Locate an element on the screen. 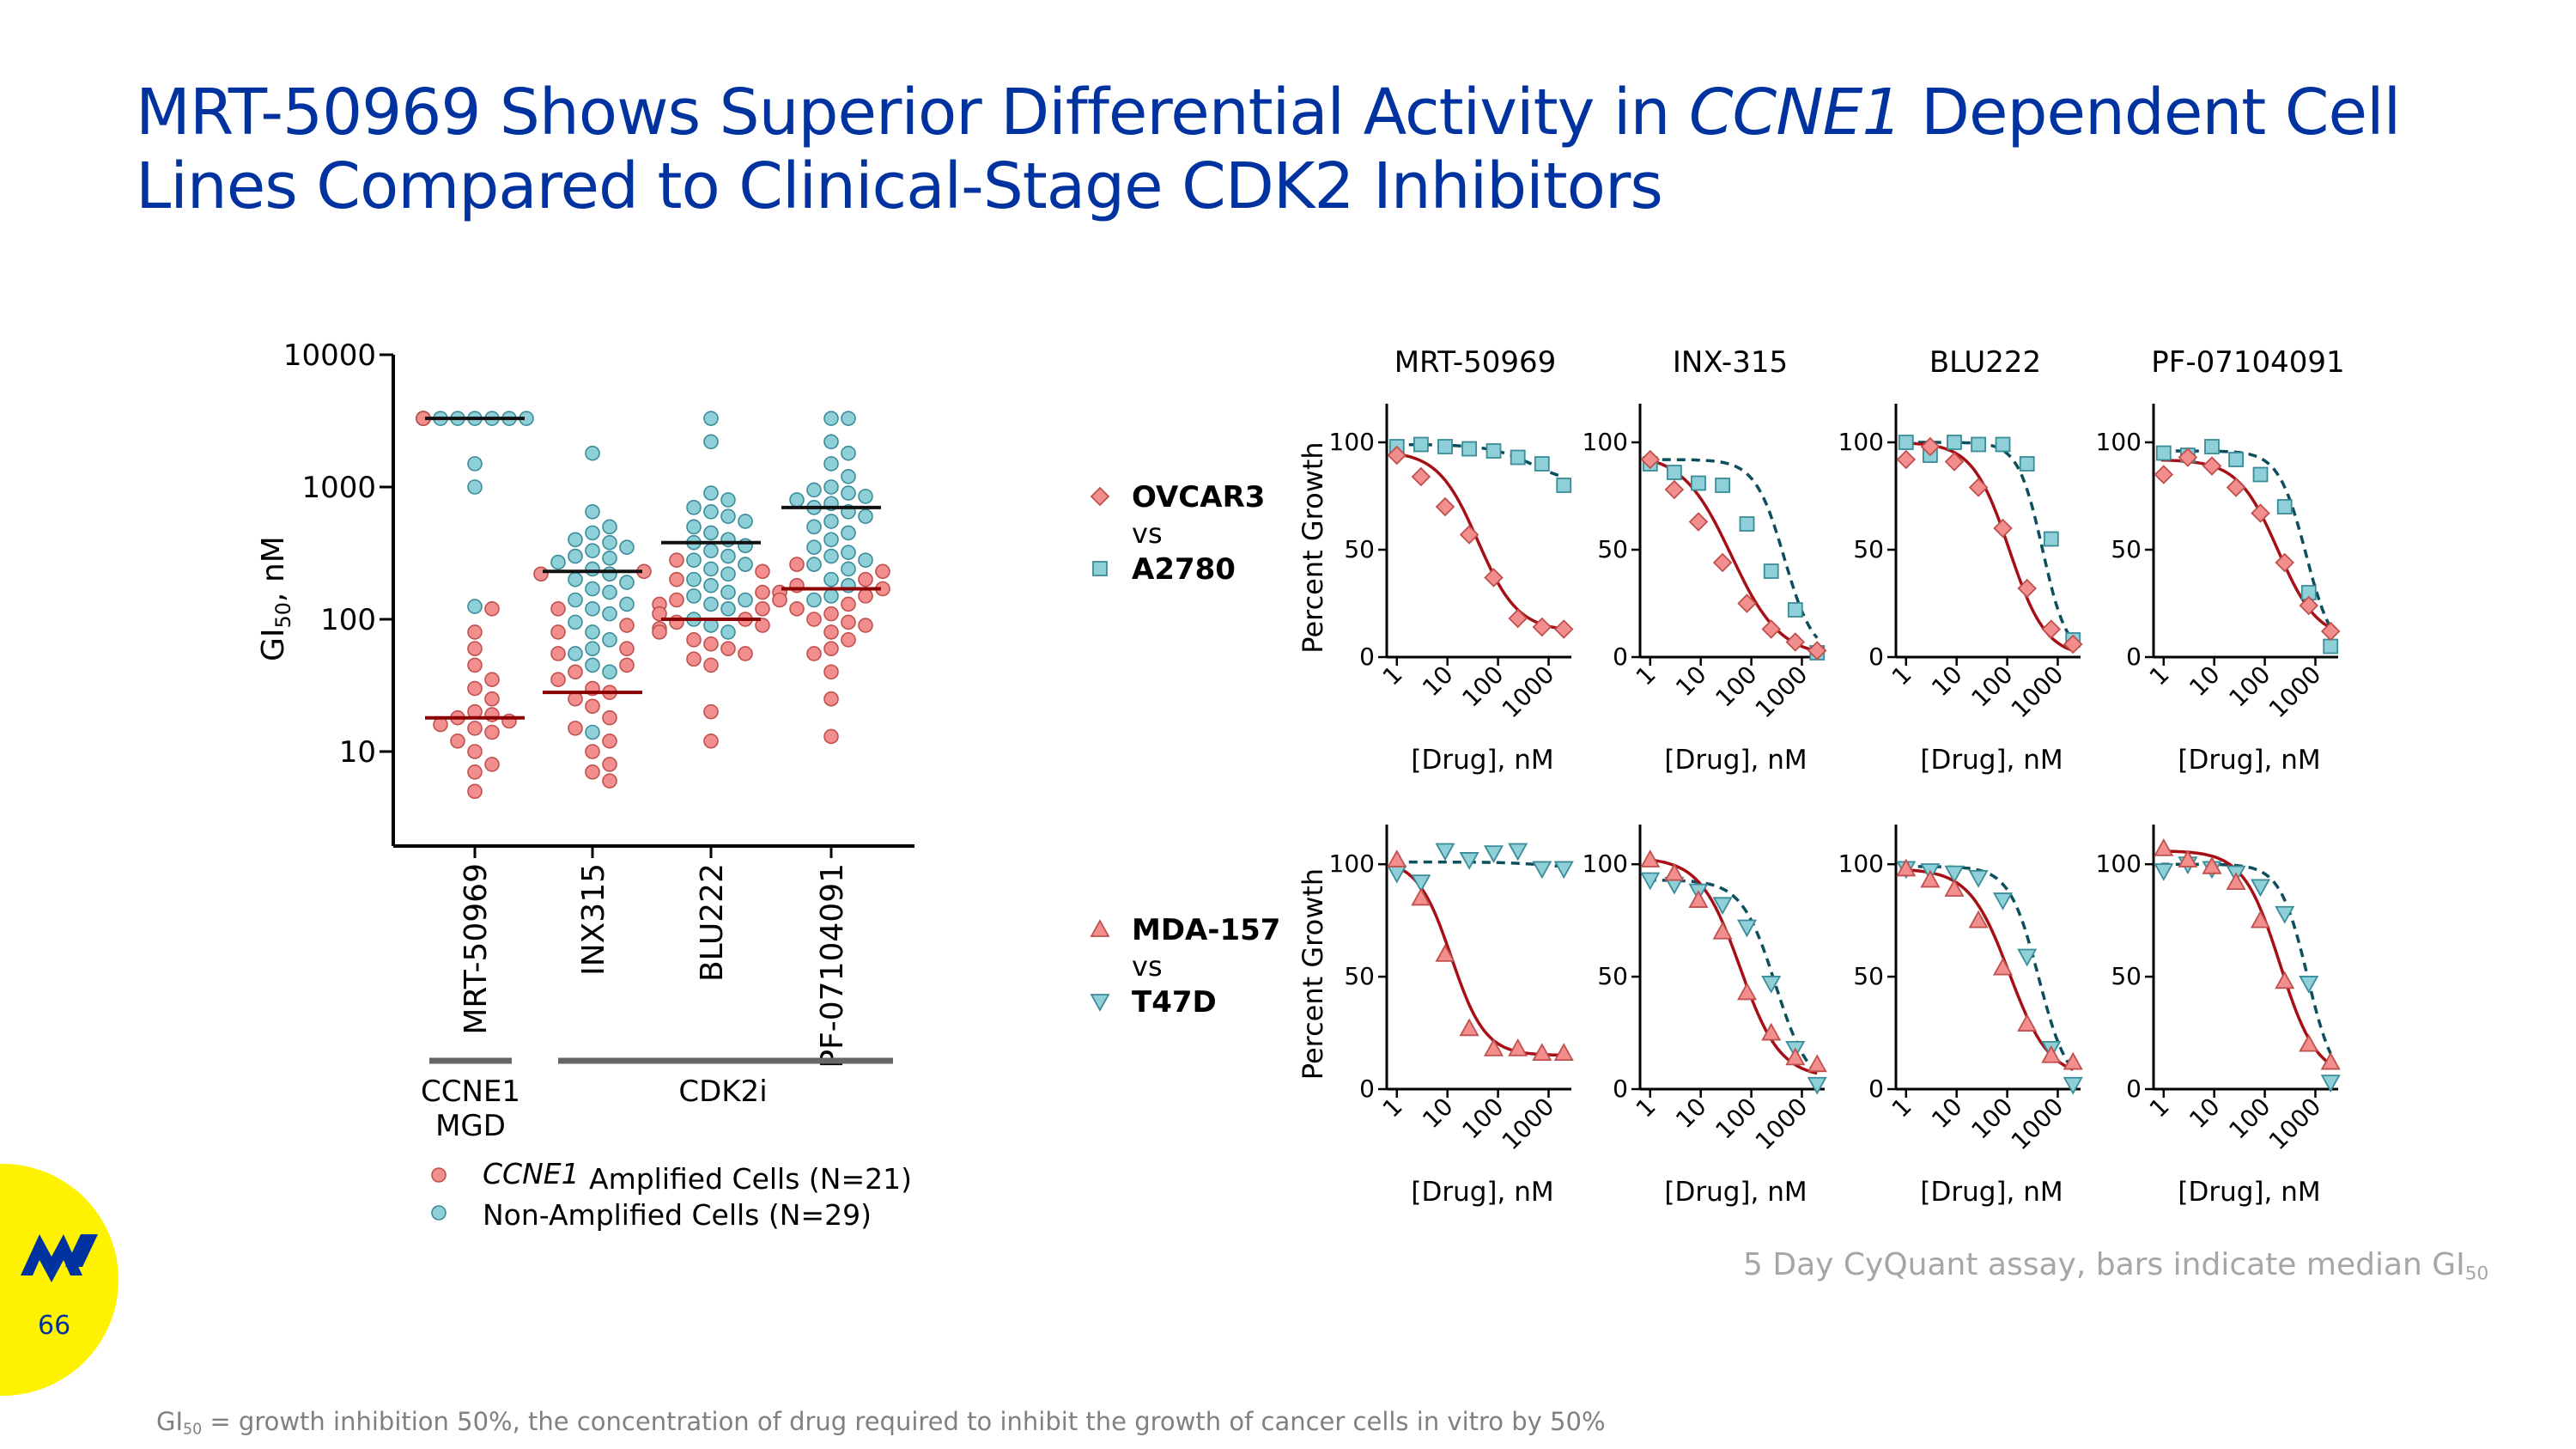 This screenshot has height=1449, width=2576. row-legend-vs: vs is located at coordinates (1147, 533).